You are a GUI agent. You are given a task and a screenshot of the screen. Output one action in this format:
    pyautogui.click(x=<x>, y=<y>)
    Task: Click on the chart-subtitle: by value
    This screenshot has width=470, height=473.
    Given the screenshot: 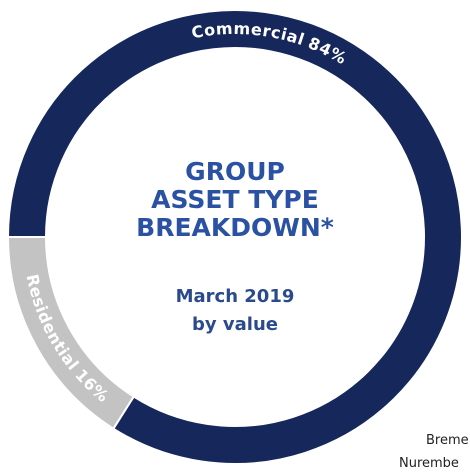 What is the action you would take?
    pyautogui.click(x=235, y=324)
    